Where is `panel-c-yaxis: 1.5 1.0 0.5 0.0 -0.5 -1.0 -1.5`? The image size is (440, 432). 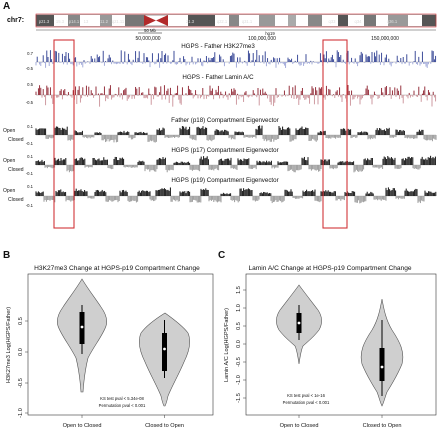
panel-c-yaxis: 1.5 1.0 0.5 0.0 -0.5 -1.0 -1.5 is located at coordinates (241, 344).